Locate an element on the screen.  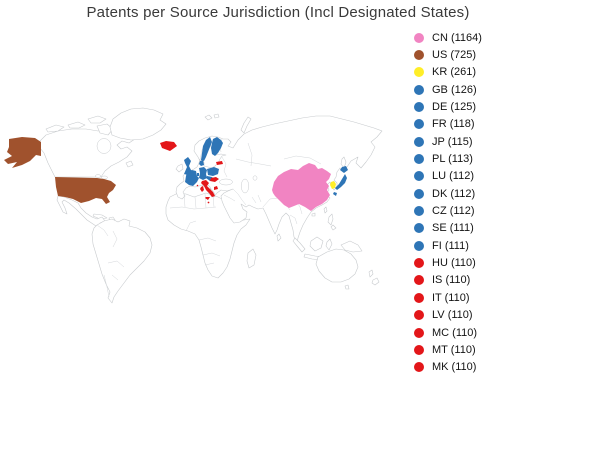
legend-item: FI (111) is located at coordinates (446, 245).